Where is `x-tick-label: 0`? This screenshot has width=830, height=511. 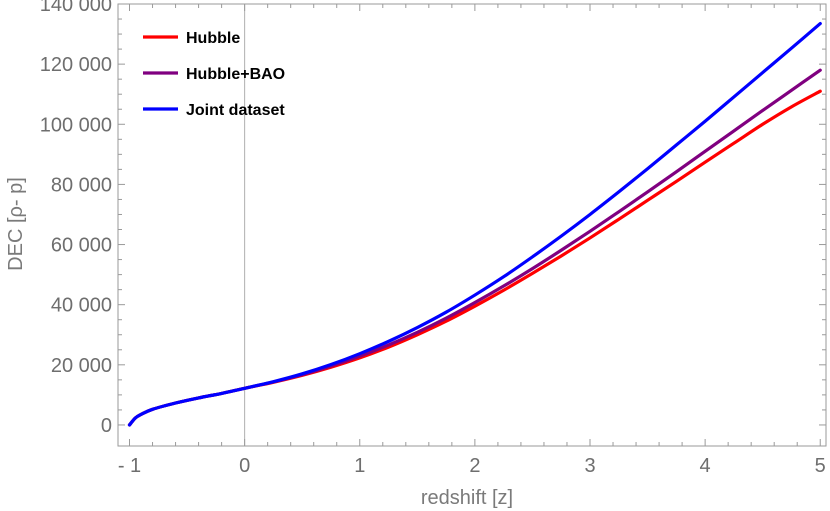
x-tick-label: 0 is located at coordinates (244, 466).